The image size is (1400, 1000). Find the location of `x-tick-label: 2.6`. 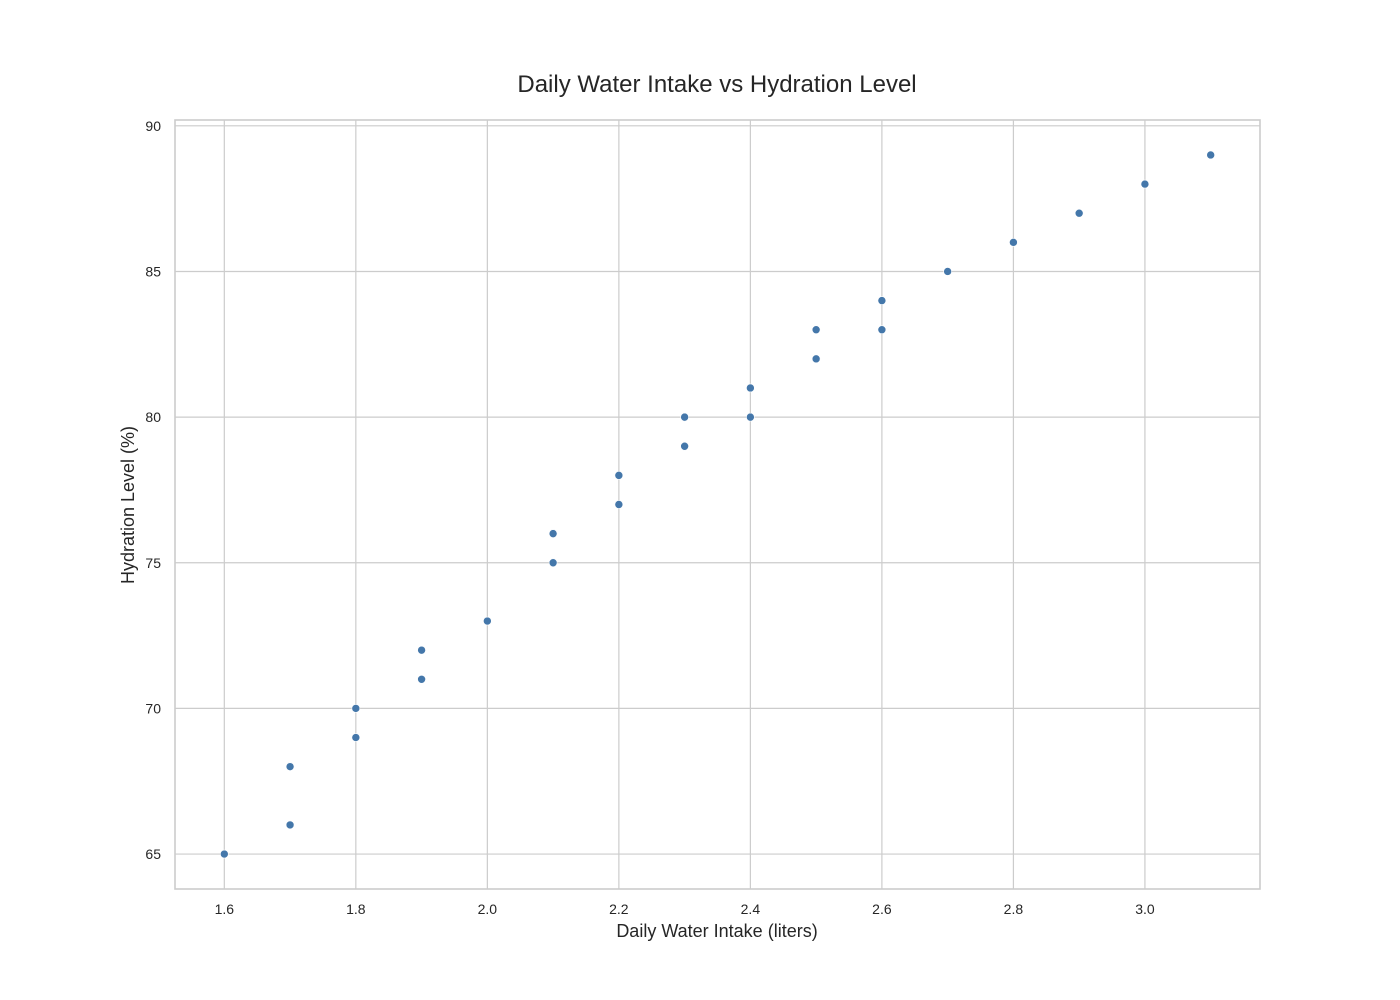

x-tick-label: 2.6 is located at coordinates (882, 909).